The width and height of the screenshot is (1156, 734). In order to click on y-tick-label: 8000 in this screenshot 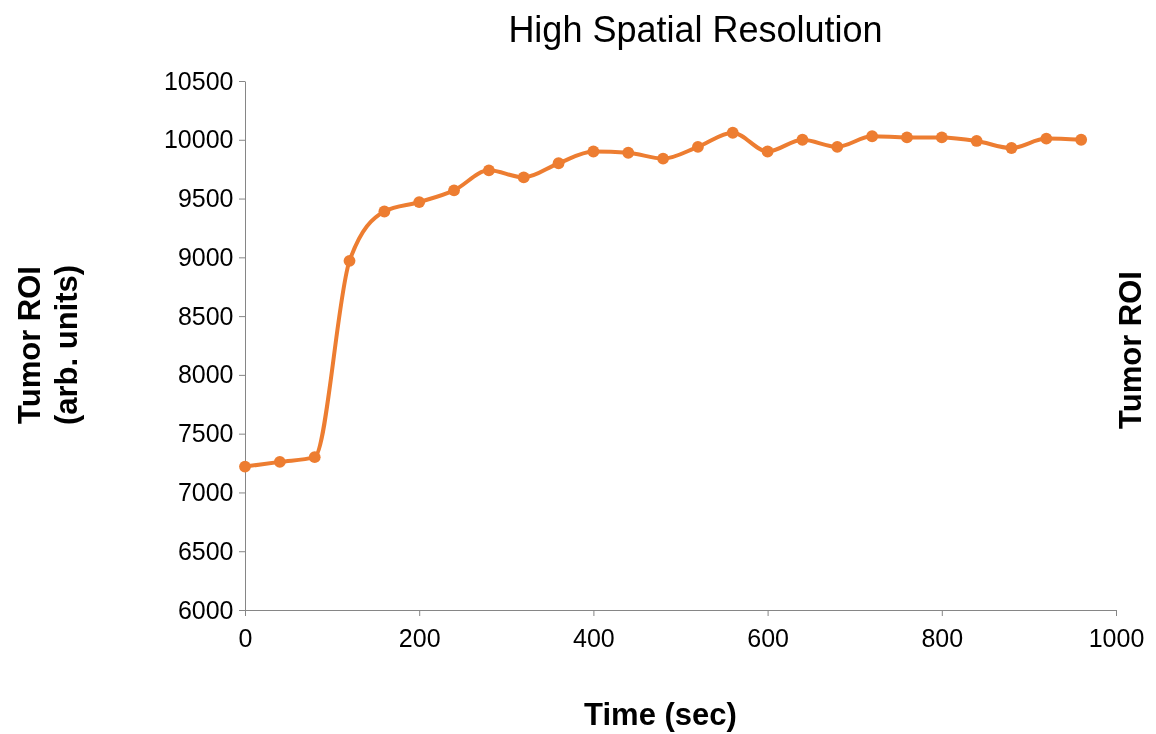, I will do `click(205, 374)`.